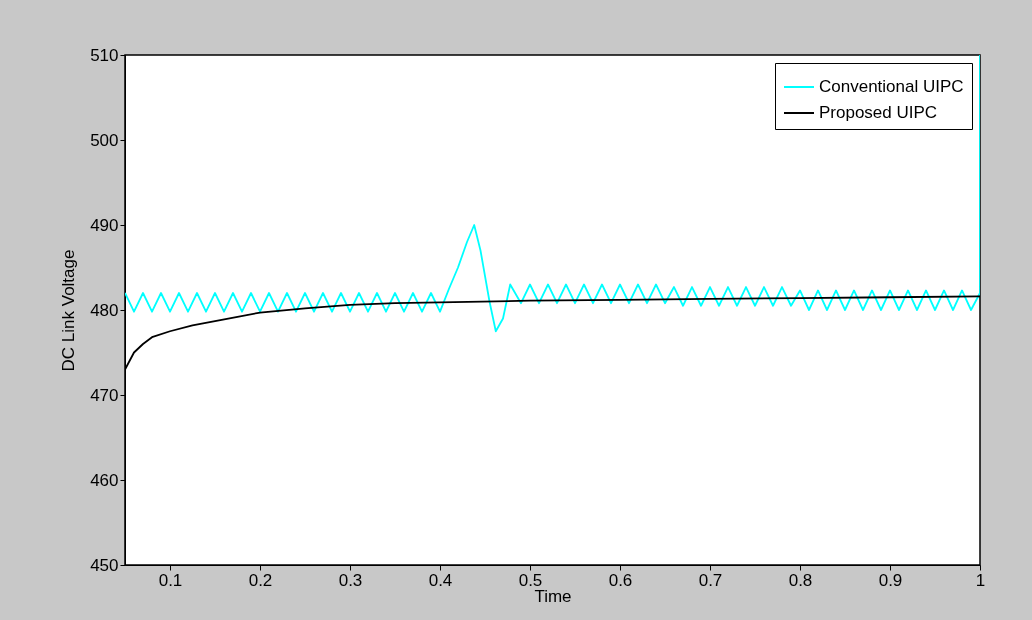  Describe the element at coordinates (980, 580) in the screenshot. I see `x-tick-label: 1` at that location.